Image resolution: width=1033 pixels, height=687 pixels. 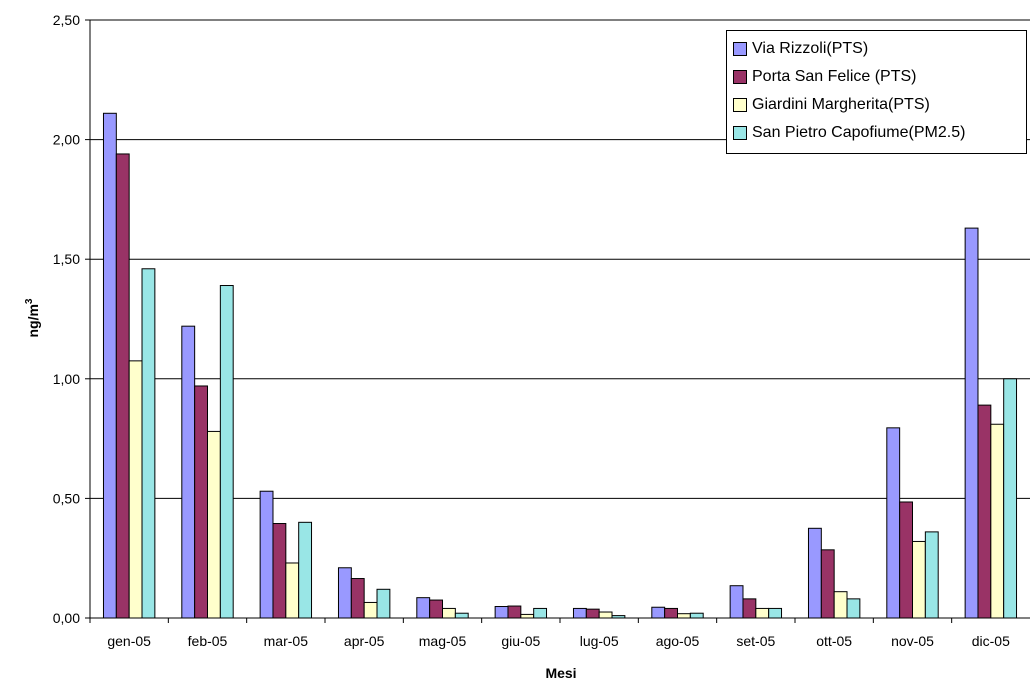 I want to click on legend-item: Porta San Felice (PTS), so click(x=876, y=77).